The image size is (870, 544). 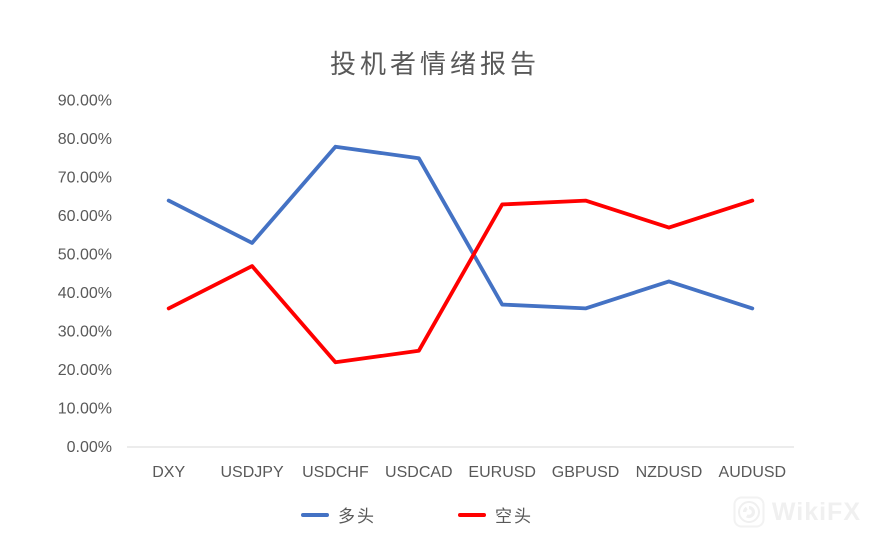 What do you see at coordinates (168, 472) in the screenshot?
I see `x-axis-category-label: DXY` at bounding box center [168, 472].